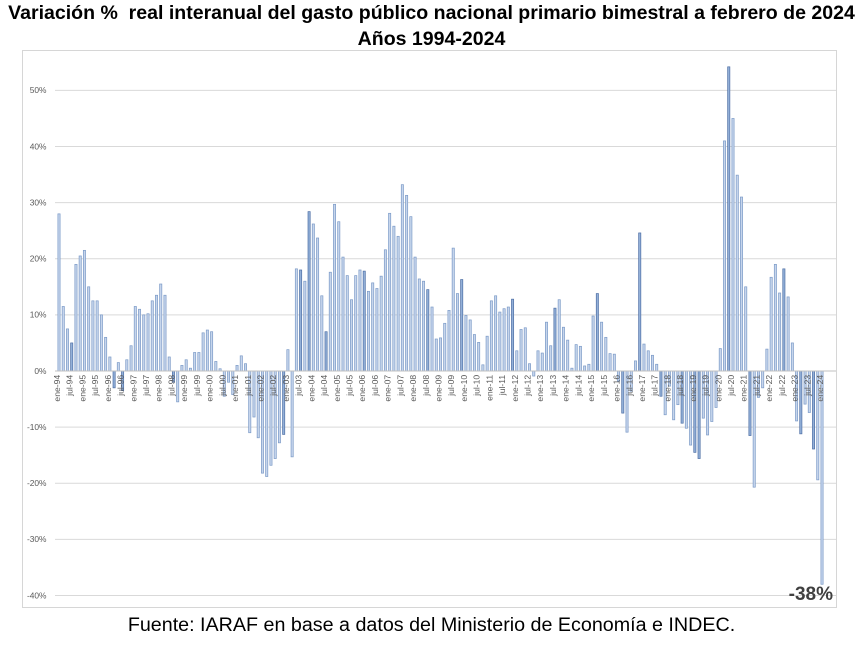 The width and height of the screenshot is (863, 654). Describe the element at coordinates (693, 388) in the screenshot. I see `svg-text: ene-19` at that location.